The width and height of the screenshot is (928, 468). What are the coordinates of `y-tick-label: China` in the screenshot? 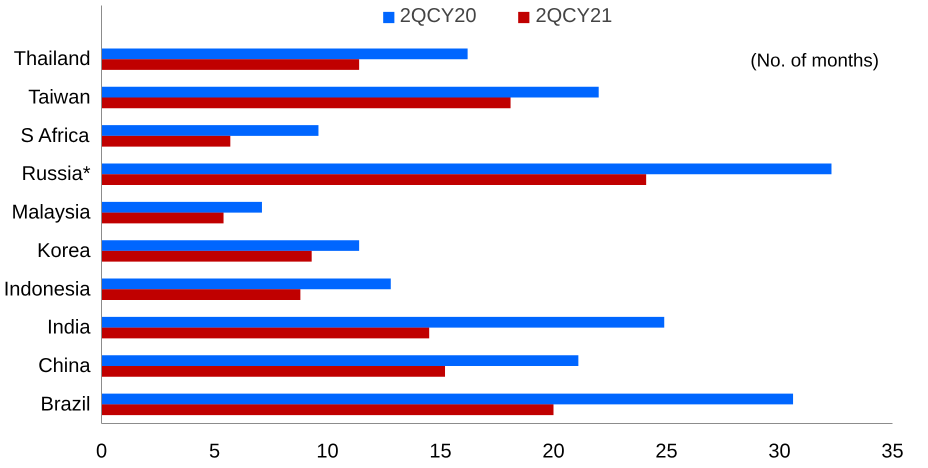 It's located at (65, 365).